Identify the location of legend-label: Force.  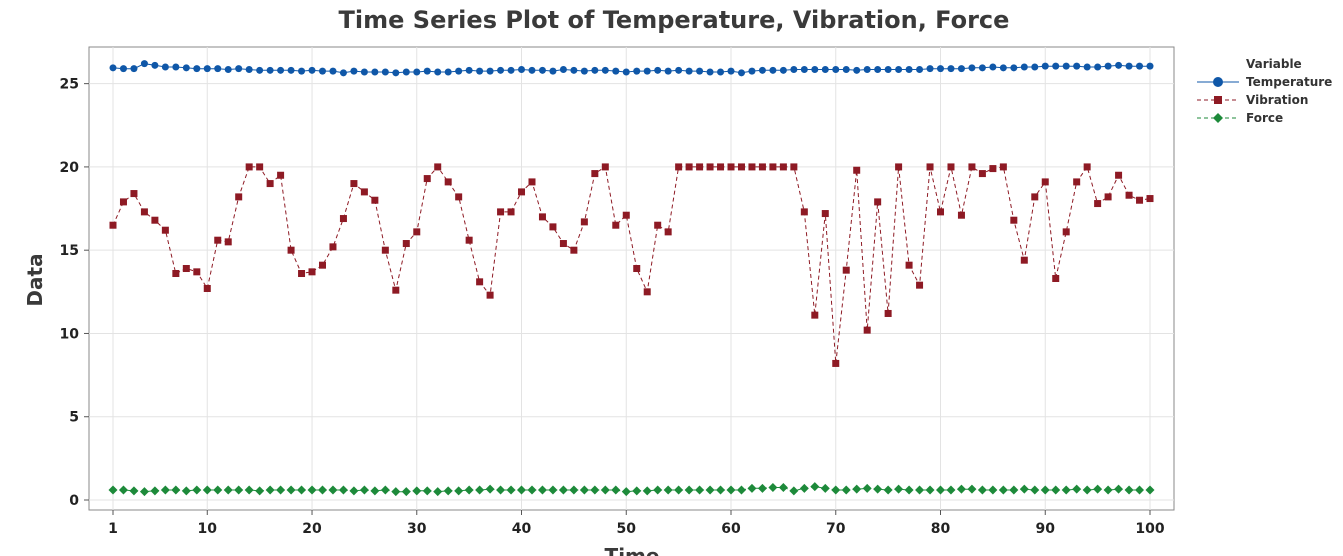
(1264, 118).